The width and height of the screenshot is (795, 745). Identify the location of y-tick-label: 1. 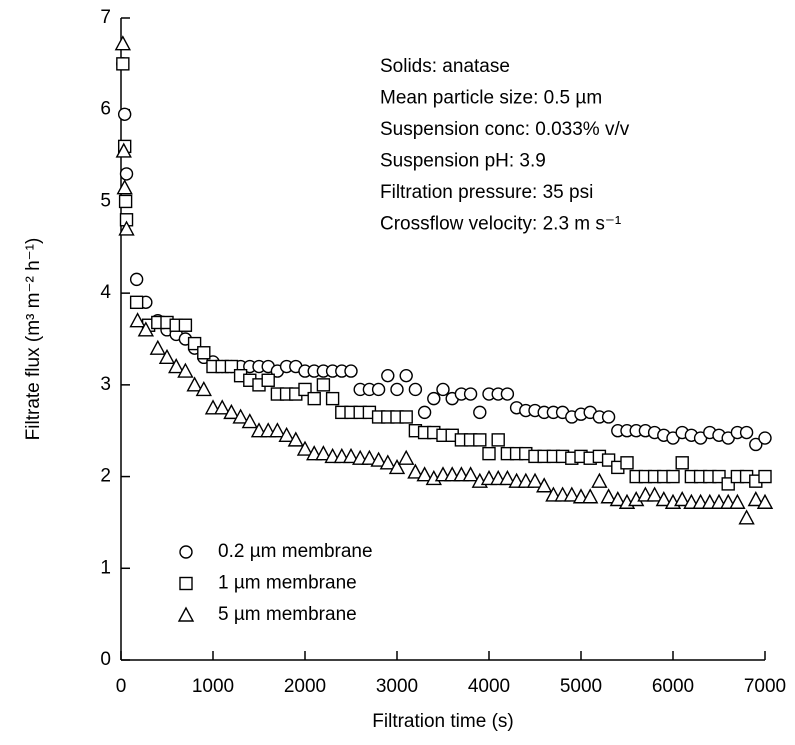
(105, 567).